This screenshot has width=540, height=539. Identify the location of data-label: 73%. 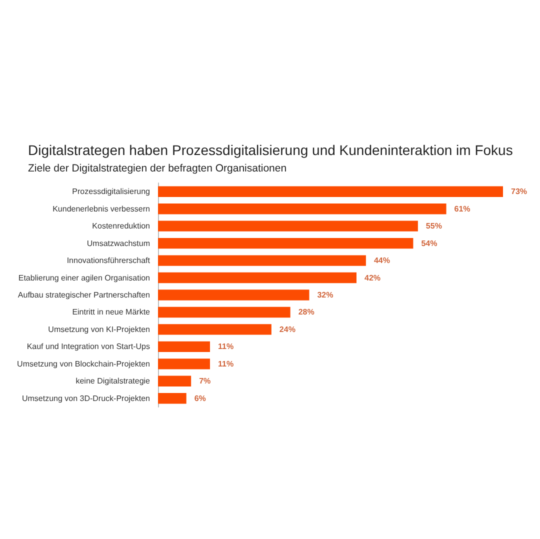
(519, 191).